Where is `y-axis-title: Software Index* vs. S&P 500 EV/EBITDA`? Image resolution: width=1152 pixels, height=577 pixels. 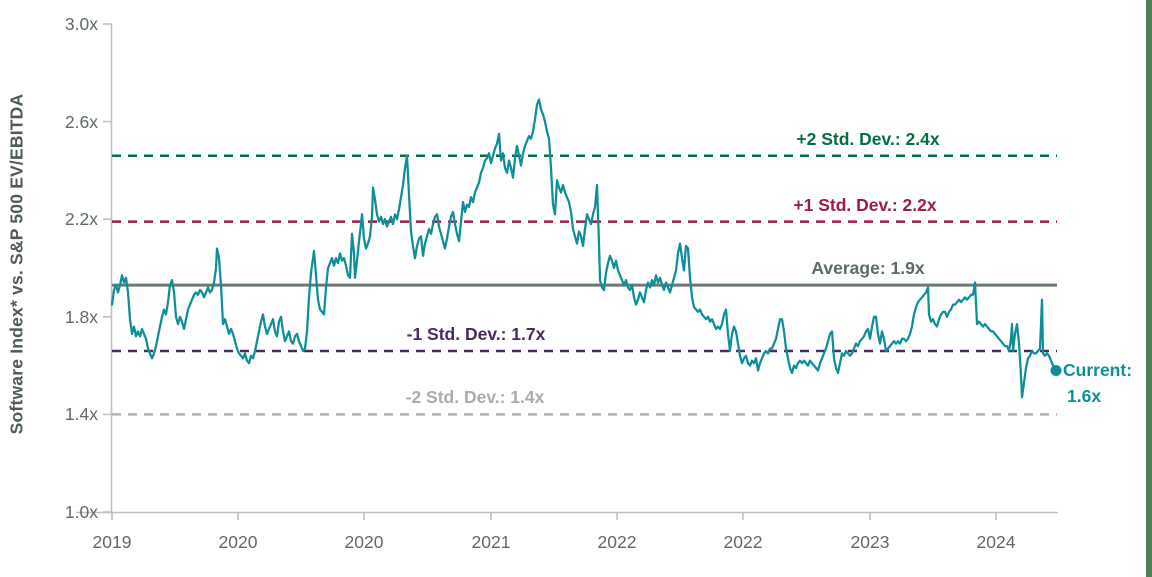
y-axis-title: Software Index* vs. S&P 500 EV/EBITDA is located at coordinates (16, 264).